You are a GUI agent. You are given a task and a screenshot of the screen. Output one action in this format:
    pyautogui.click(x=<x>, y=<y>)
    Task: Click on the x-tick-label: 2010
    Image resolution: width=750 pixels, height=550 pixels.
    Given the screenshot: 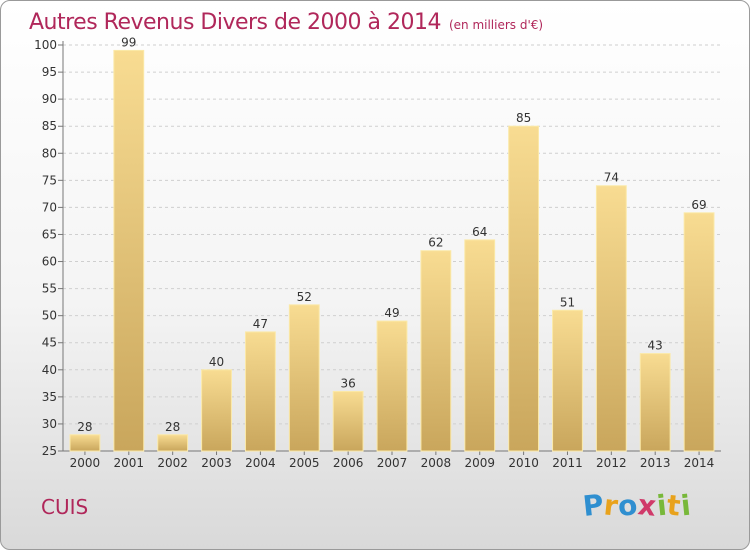 What is the action you would take?
    pyautogui.click(x=523, y=463)
    